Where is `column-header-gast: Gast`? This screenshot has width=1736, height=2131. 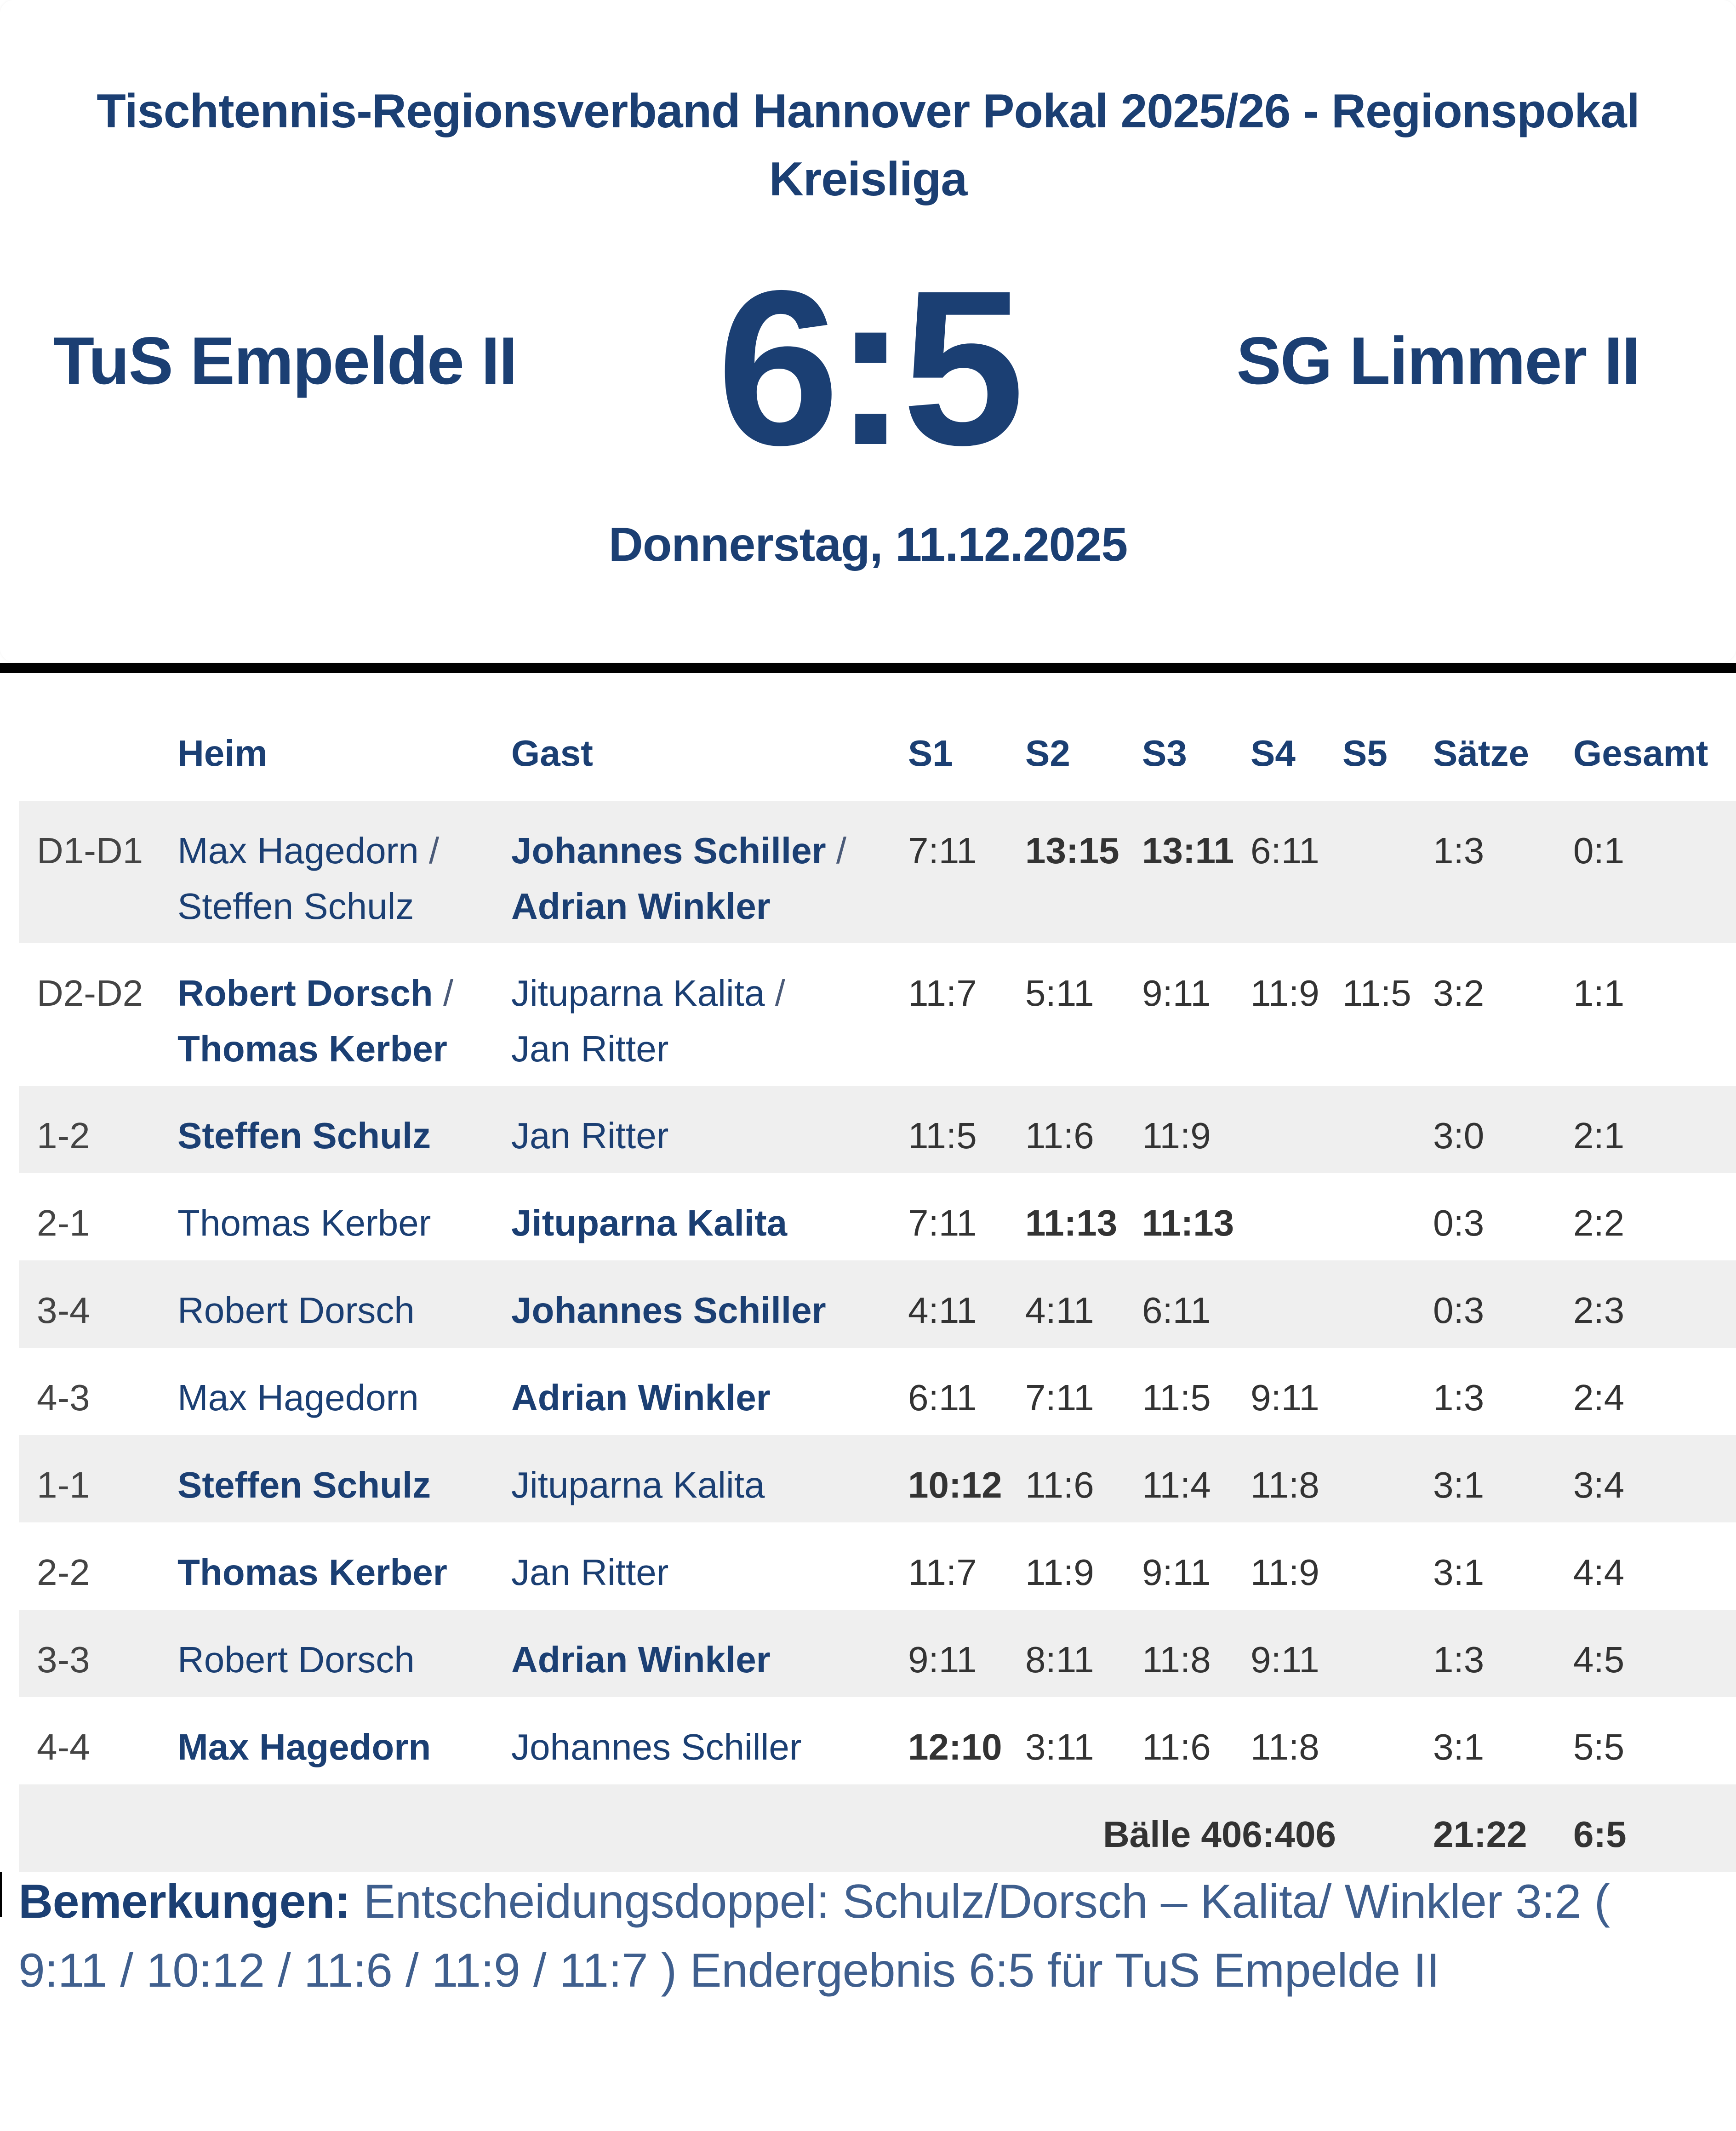
column-header-gast: Gast is located at coordinates (552, 754).